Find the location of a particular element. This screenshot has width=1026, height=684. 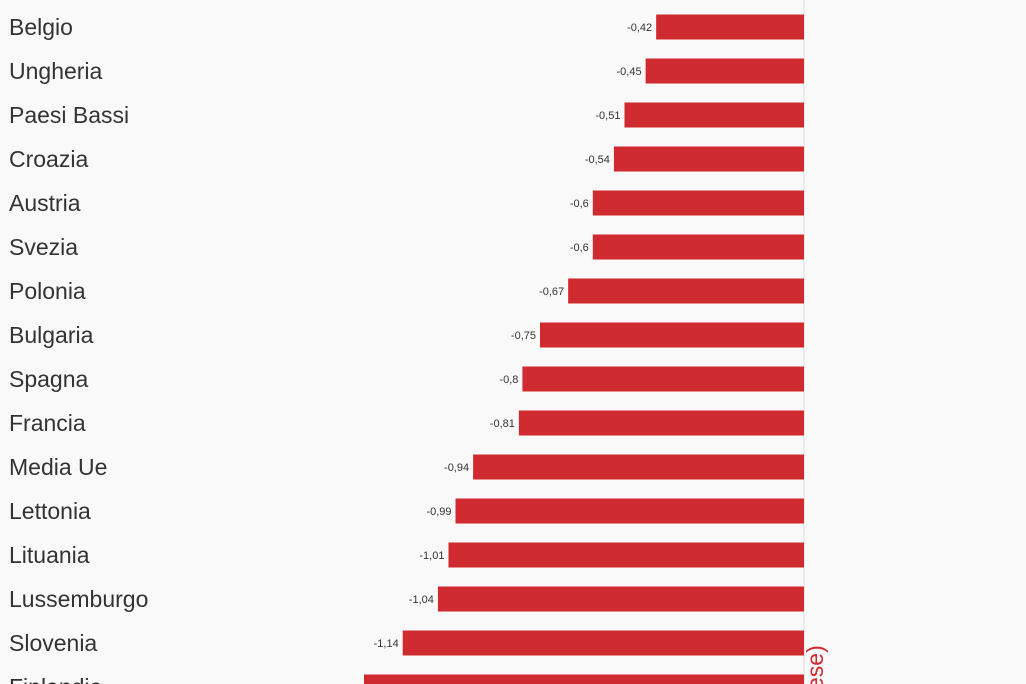

category-label: Paesi Bassi is located at coordinates (69, 115).